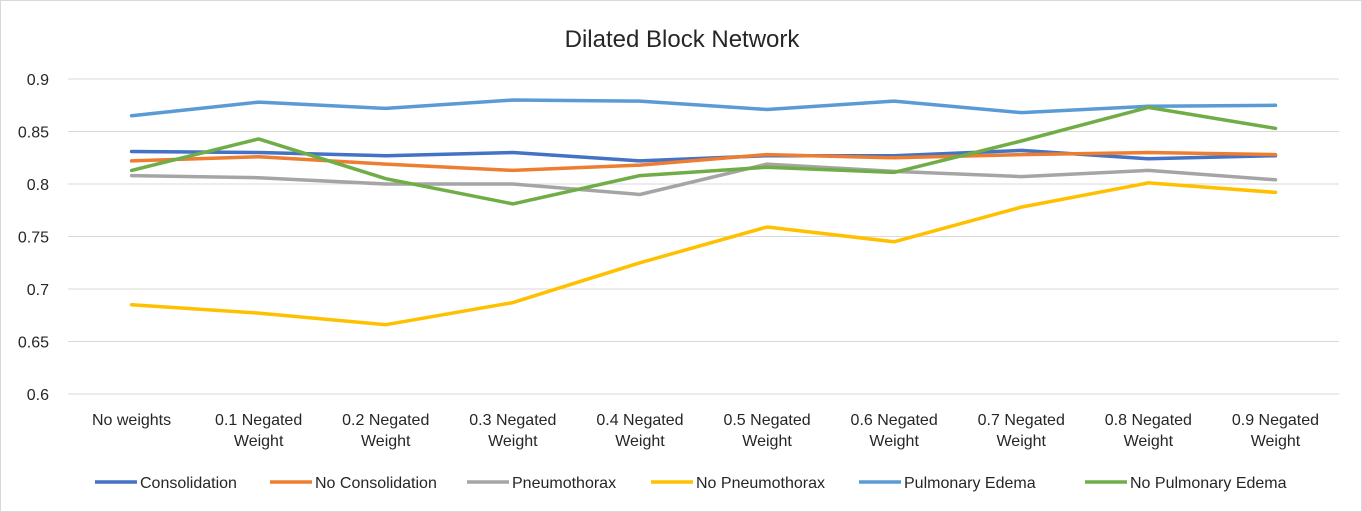 This screenshot has height=512, width=1362. I want to click on x-tick-label-line: 0.8 Negated, so click(1148, 420).